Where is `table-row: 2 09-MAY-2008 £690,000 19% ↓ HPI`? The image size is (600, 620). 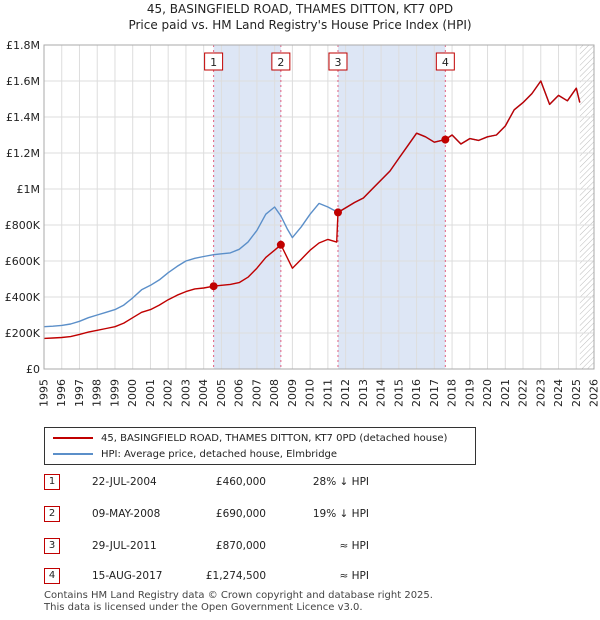
table-row: 2 09-MAY-2008 £690,000 19% ↓ HPI is located at coordinates (254, 515).